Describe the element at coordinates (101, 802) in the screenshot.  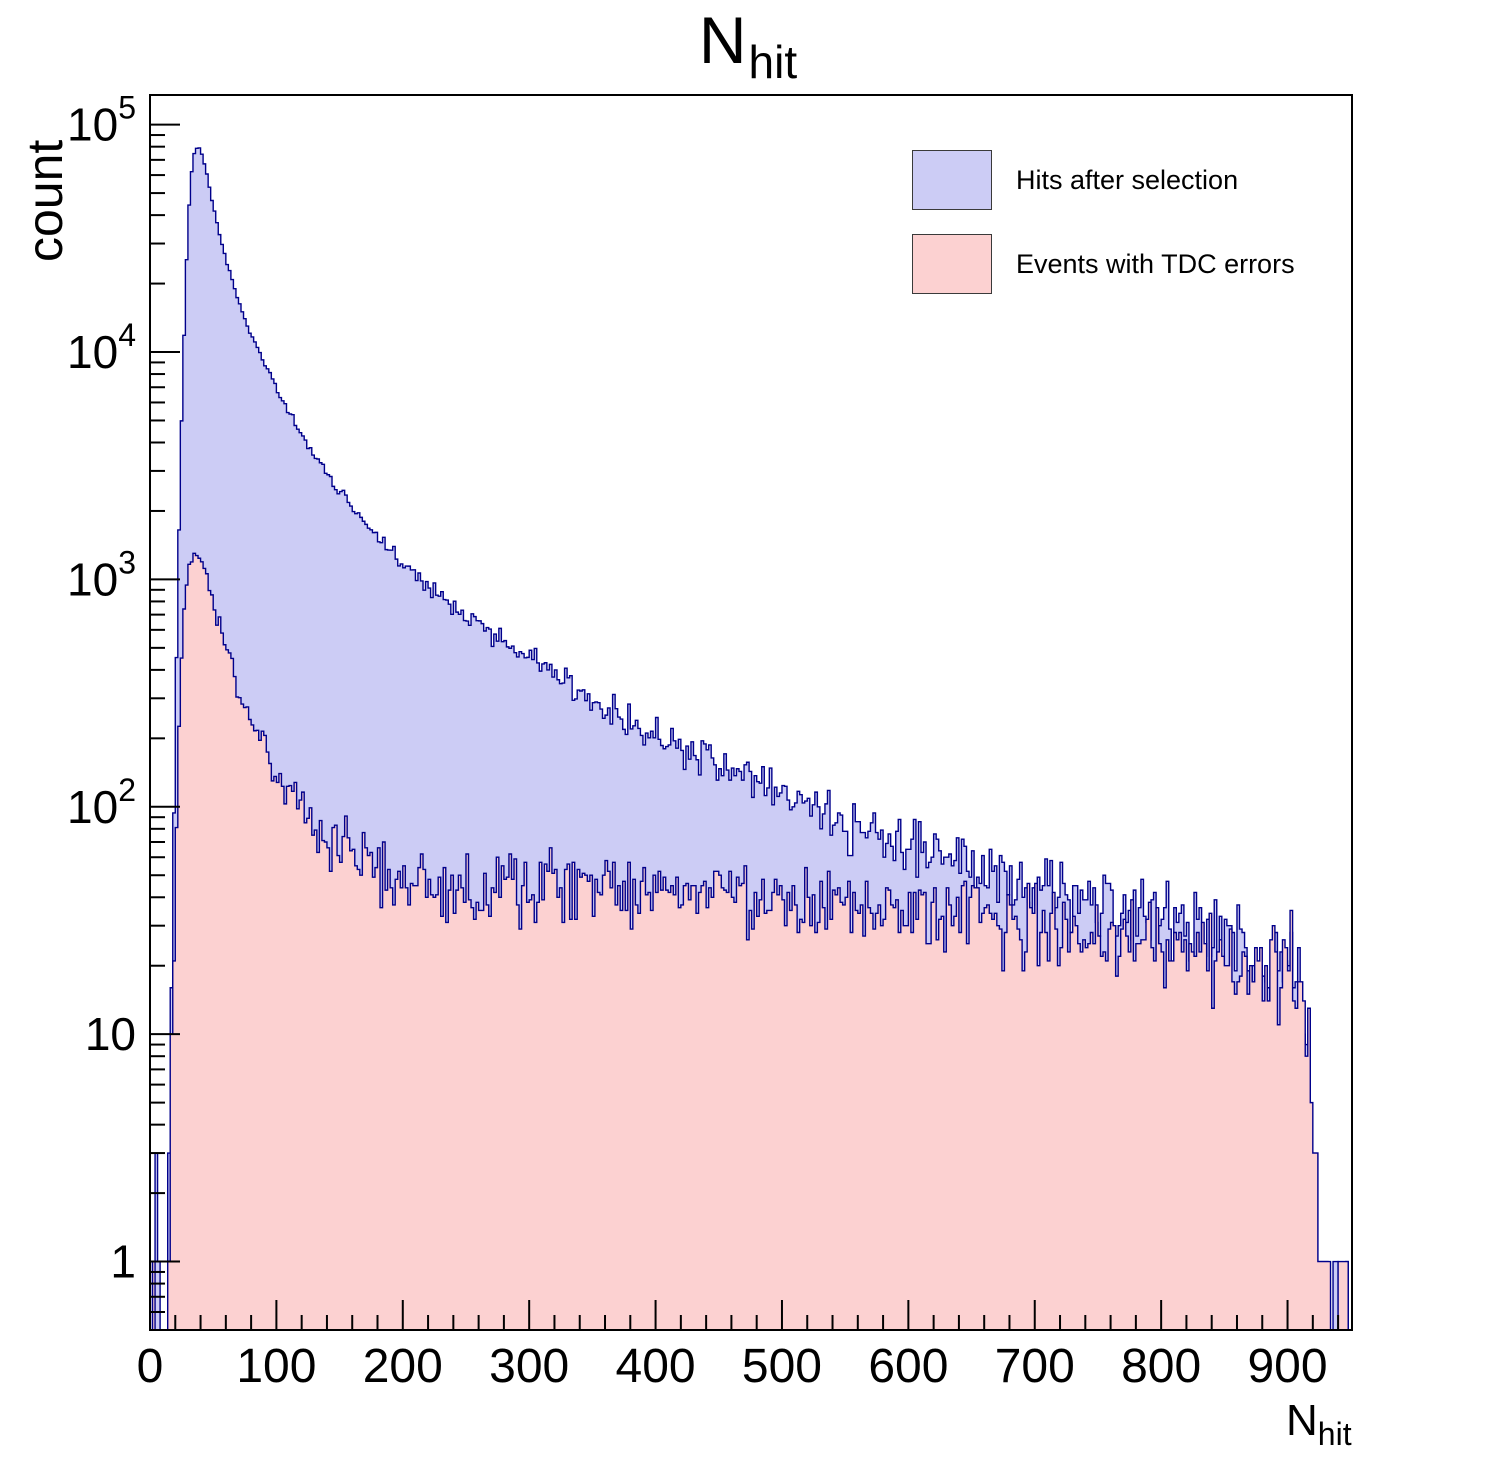
I see `svg-text: 10²` at that location.